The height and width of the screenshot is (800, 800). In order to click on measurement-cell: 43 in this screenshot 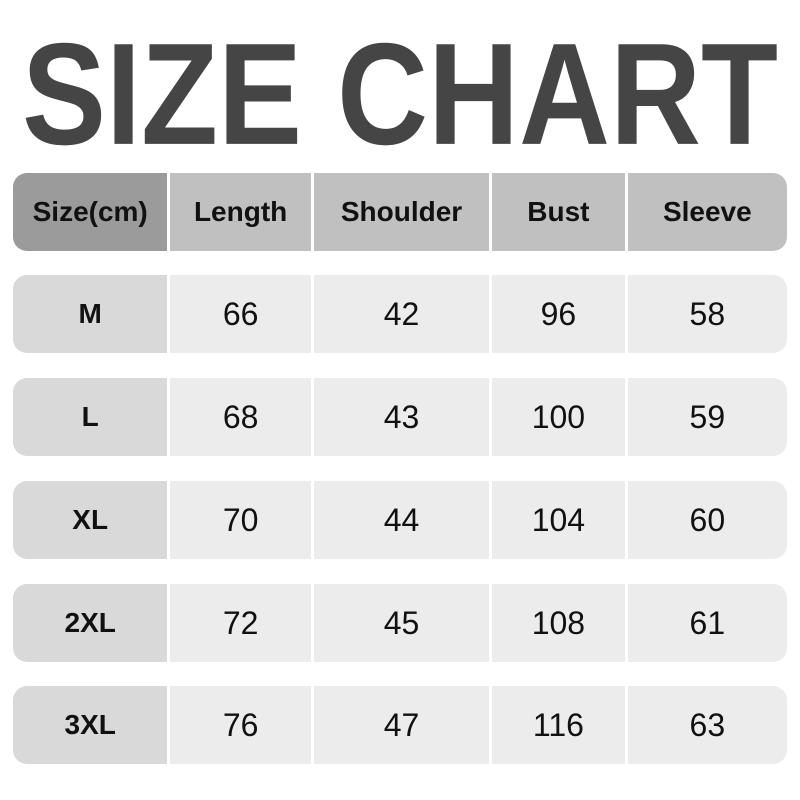, I will do `click(401, 417)`.